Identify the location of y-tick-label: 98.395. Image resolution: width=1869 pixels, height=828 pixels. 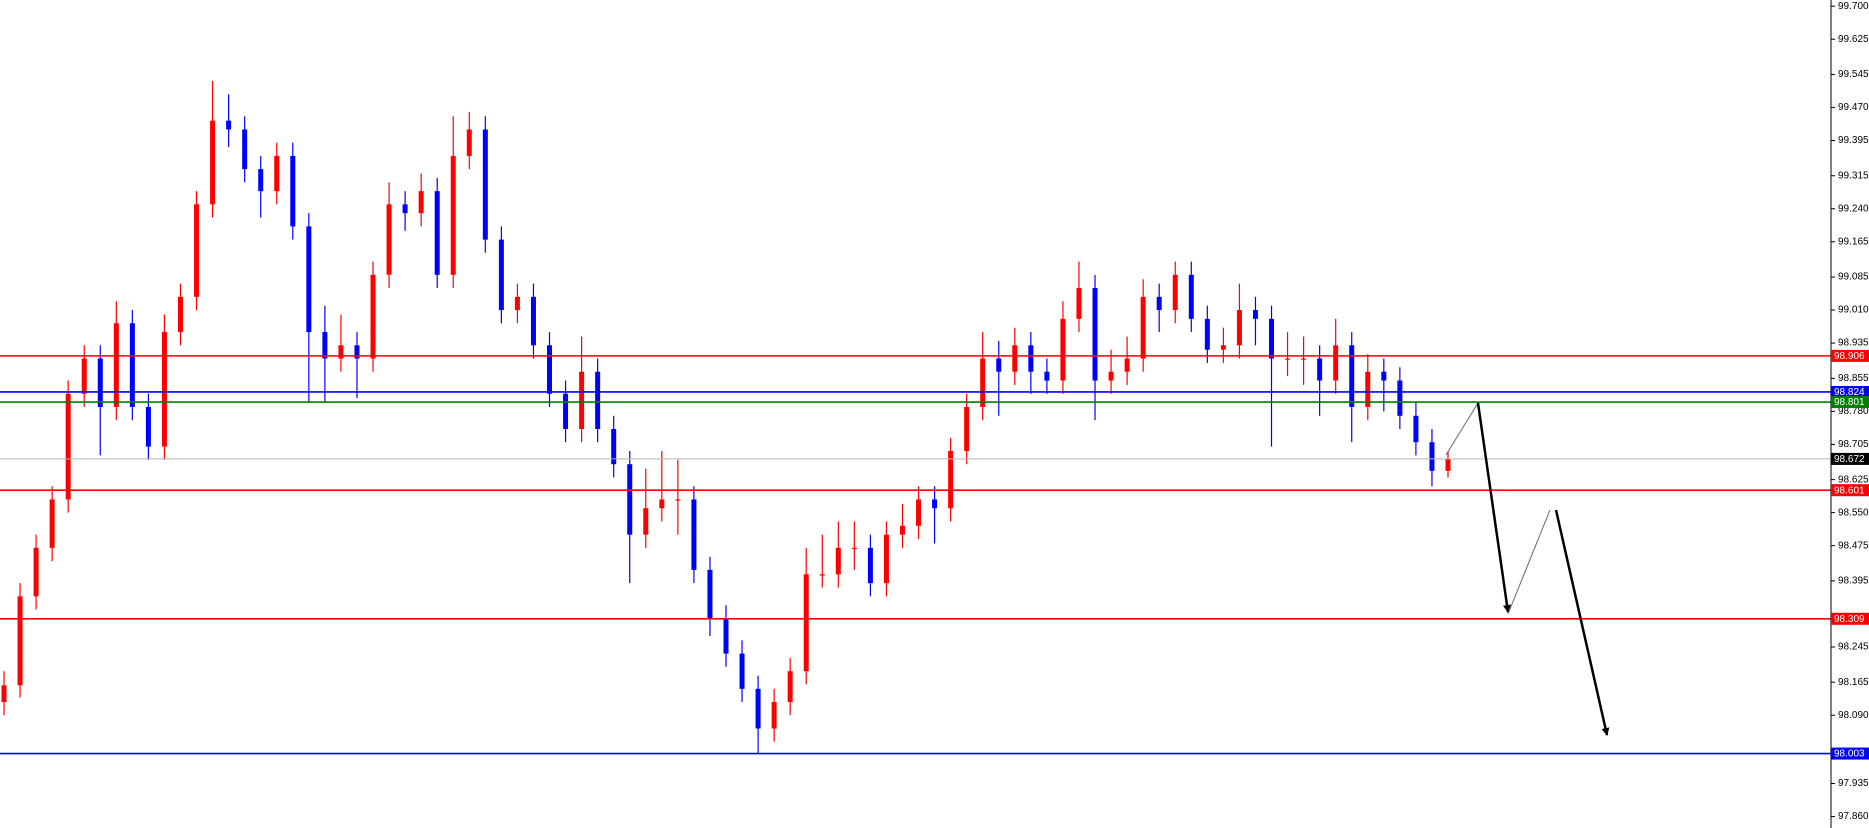
(1853, 581).